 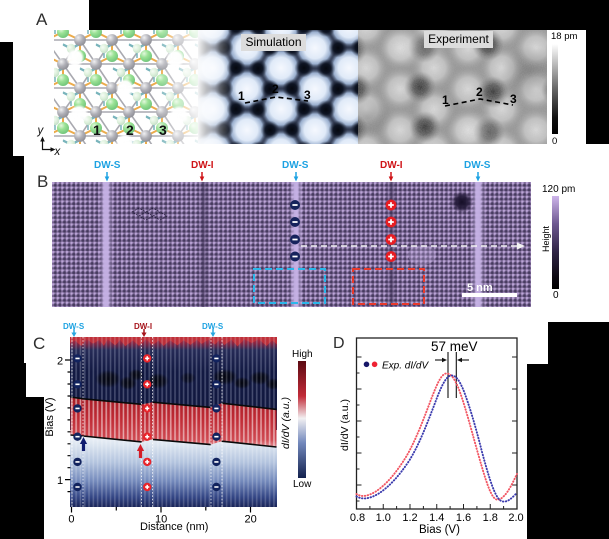 I want to click on svg-text: x, so click(x=58, y=152).